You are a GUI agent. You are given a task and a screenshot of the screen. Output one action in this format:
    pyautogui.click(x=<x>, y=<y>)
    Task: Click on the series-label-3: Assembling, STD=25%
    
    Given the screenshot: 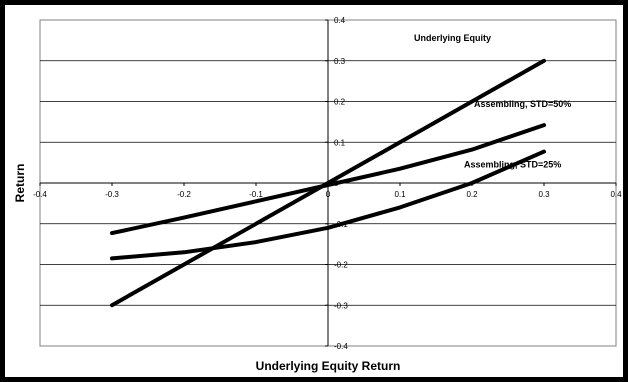 What is the action you would take?
    pyautogui.click(x=512, y=165)
    